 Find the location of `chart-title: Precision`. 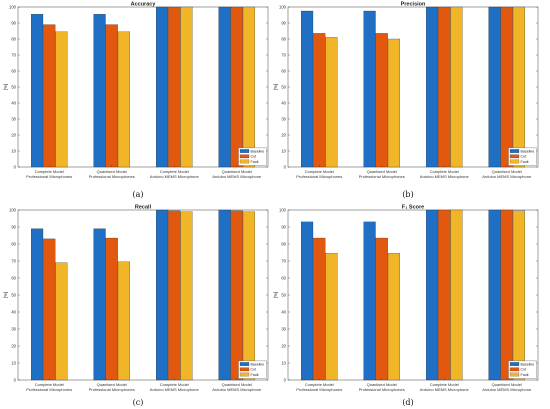

chart-title: Precision is located at coordinates (413, 5).